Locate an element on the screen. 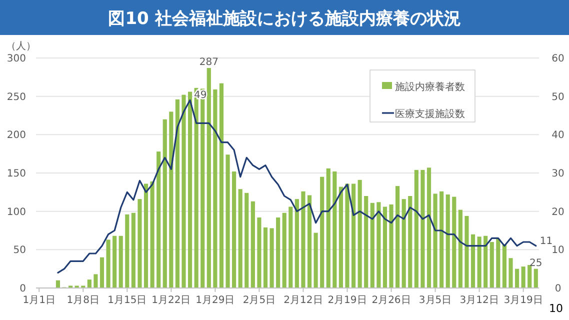  legend-label: 医療支援施設数 is located at coordinates (430, 114).